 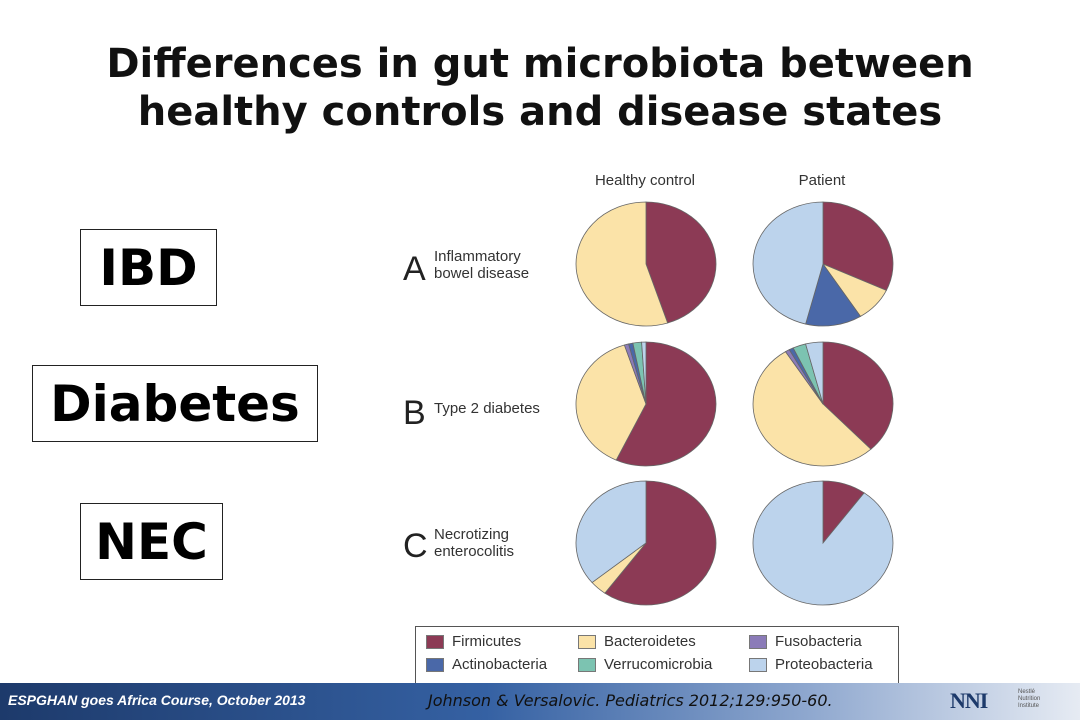 What do you see at coordinates (650, 641) in the screenshot?
I see `legend-label: Bacteroidetes` at bounding box center [650, 641].